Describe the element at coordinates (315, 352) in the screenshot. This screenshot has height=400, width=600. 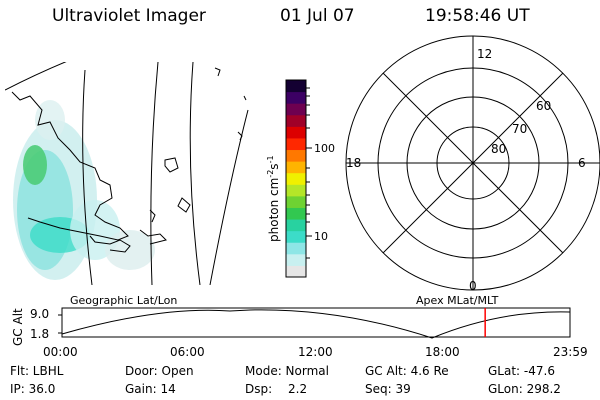
I see `timeline-xtick-2: 12:00` at that location.